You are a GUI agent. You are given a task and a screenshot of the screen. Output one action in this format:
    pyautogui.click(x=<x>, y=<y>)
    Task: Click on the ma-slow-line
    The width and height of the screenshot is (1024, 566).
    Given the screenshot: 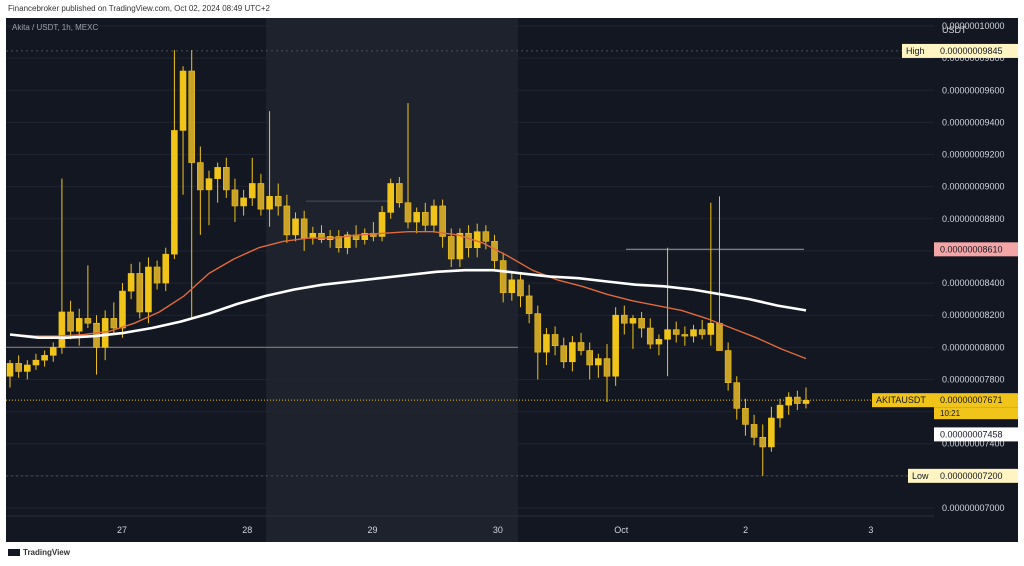 What is the action you would take?
    pyautogui.click(x=408, y=304)
    